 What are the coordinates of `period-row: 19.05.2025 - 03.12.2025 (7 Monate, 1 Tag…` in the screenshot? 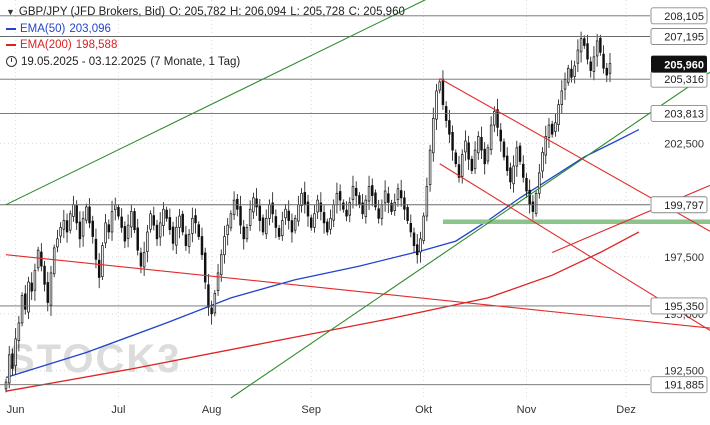 It's located at (207, 62).